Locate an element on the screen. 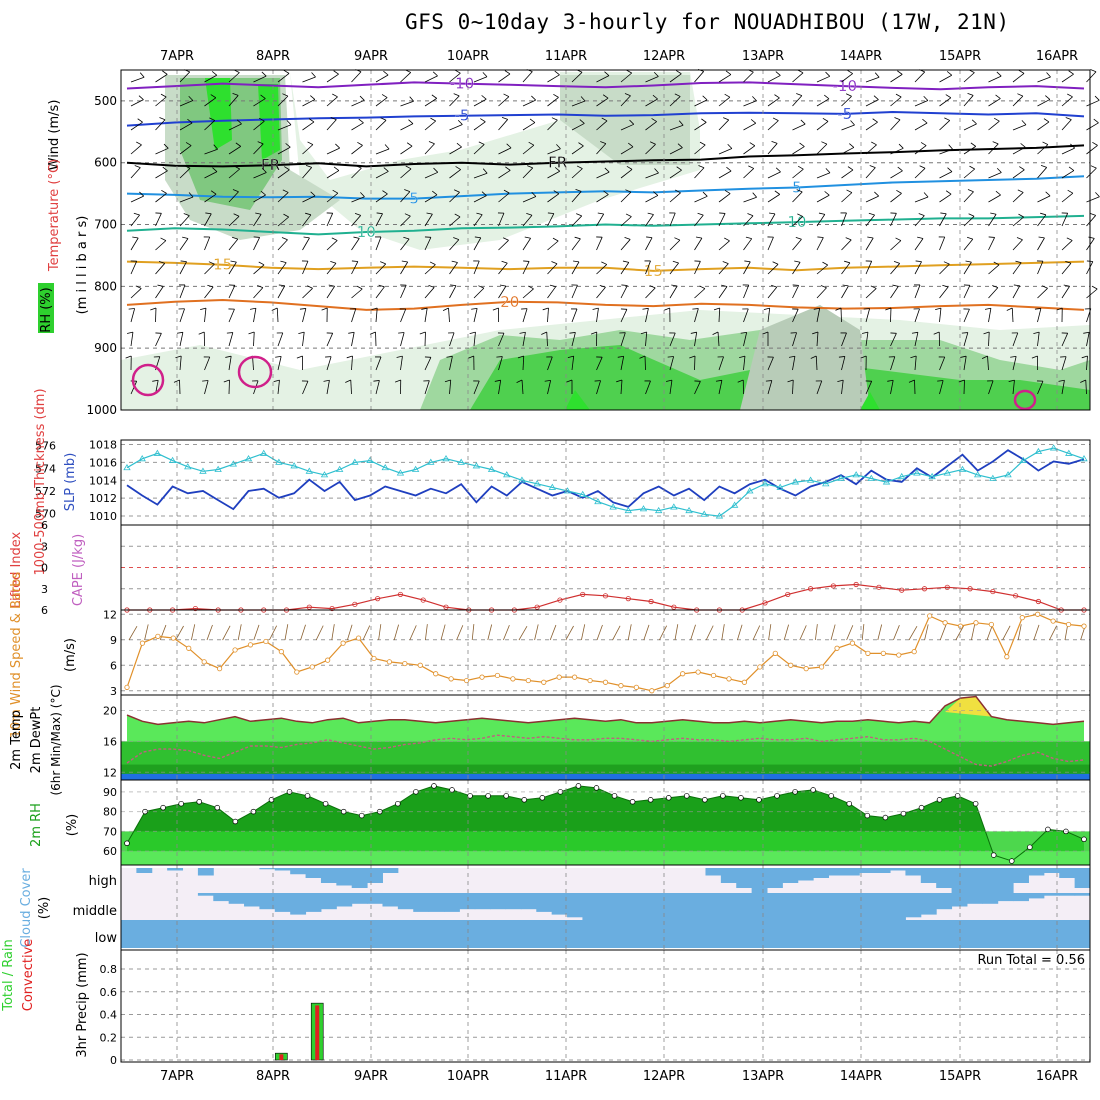 The width and height of the screenshot is (1100, 1100). axis-label-cape: CAPE (J/kg) is located at coordinates (78, 570).